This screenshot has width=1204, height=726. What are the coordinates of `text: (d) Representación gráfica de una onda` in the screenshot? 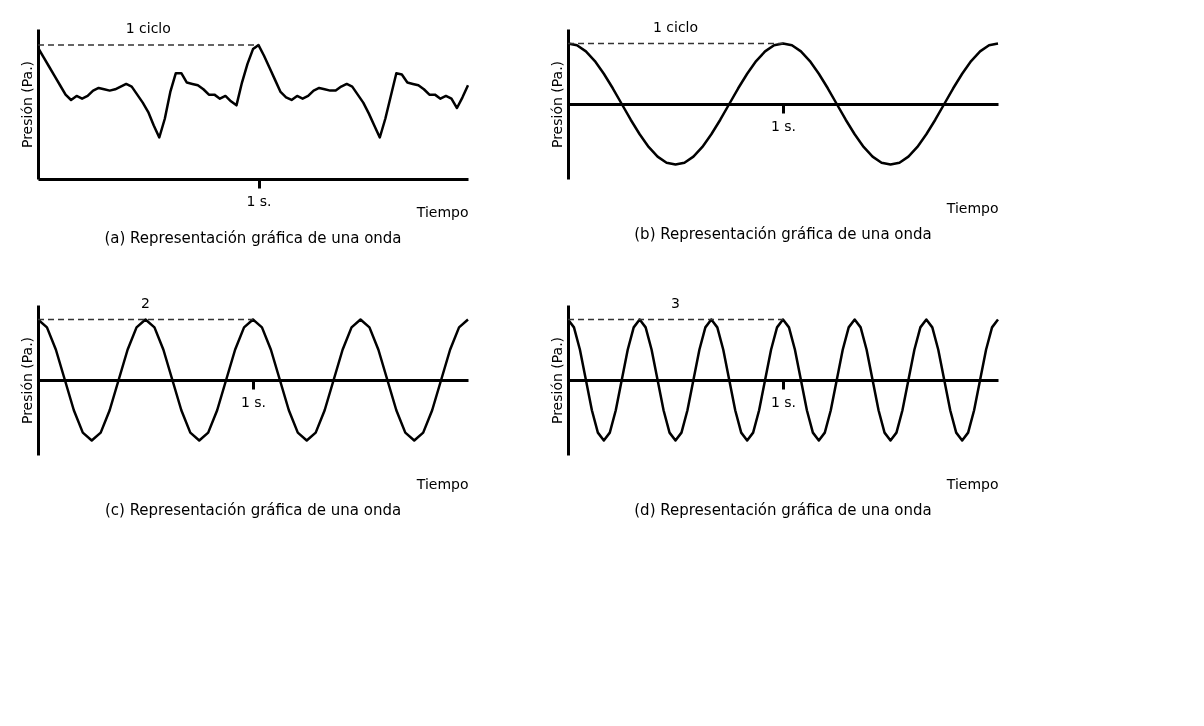 It's located at (783, 510).